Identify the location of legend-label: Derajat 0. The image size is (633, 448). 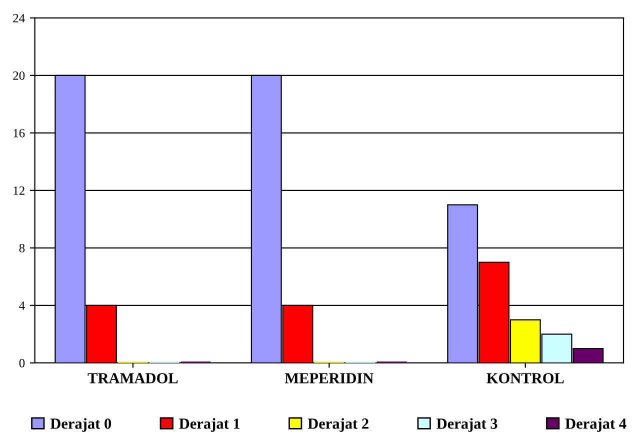
(81, 425).